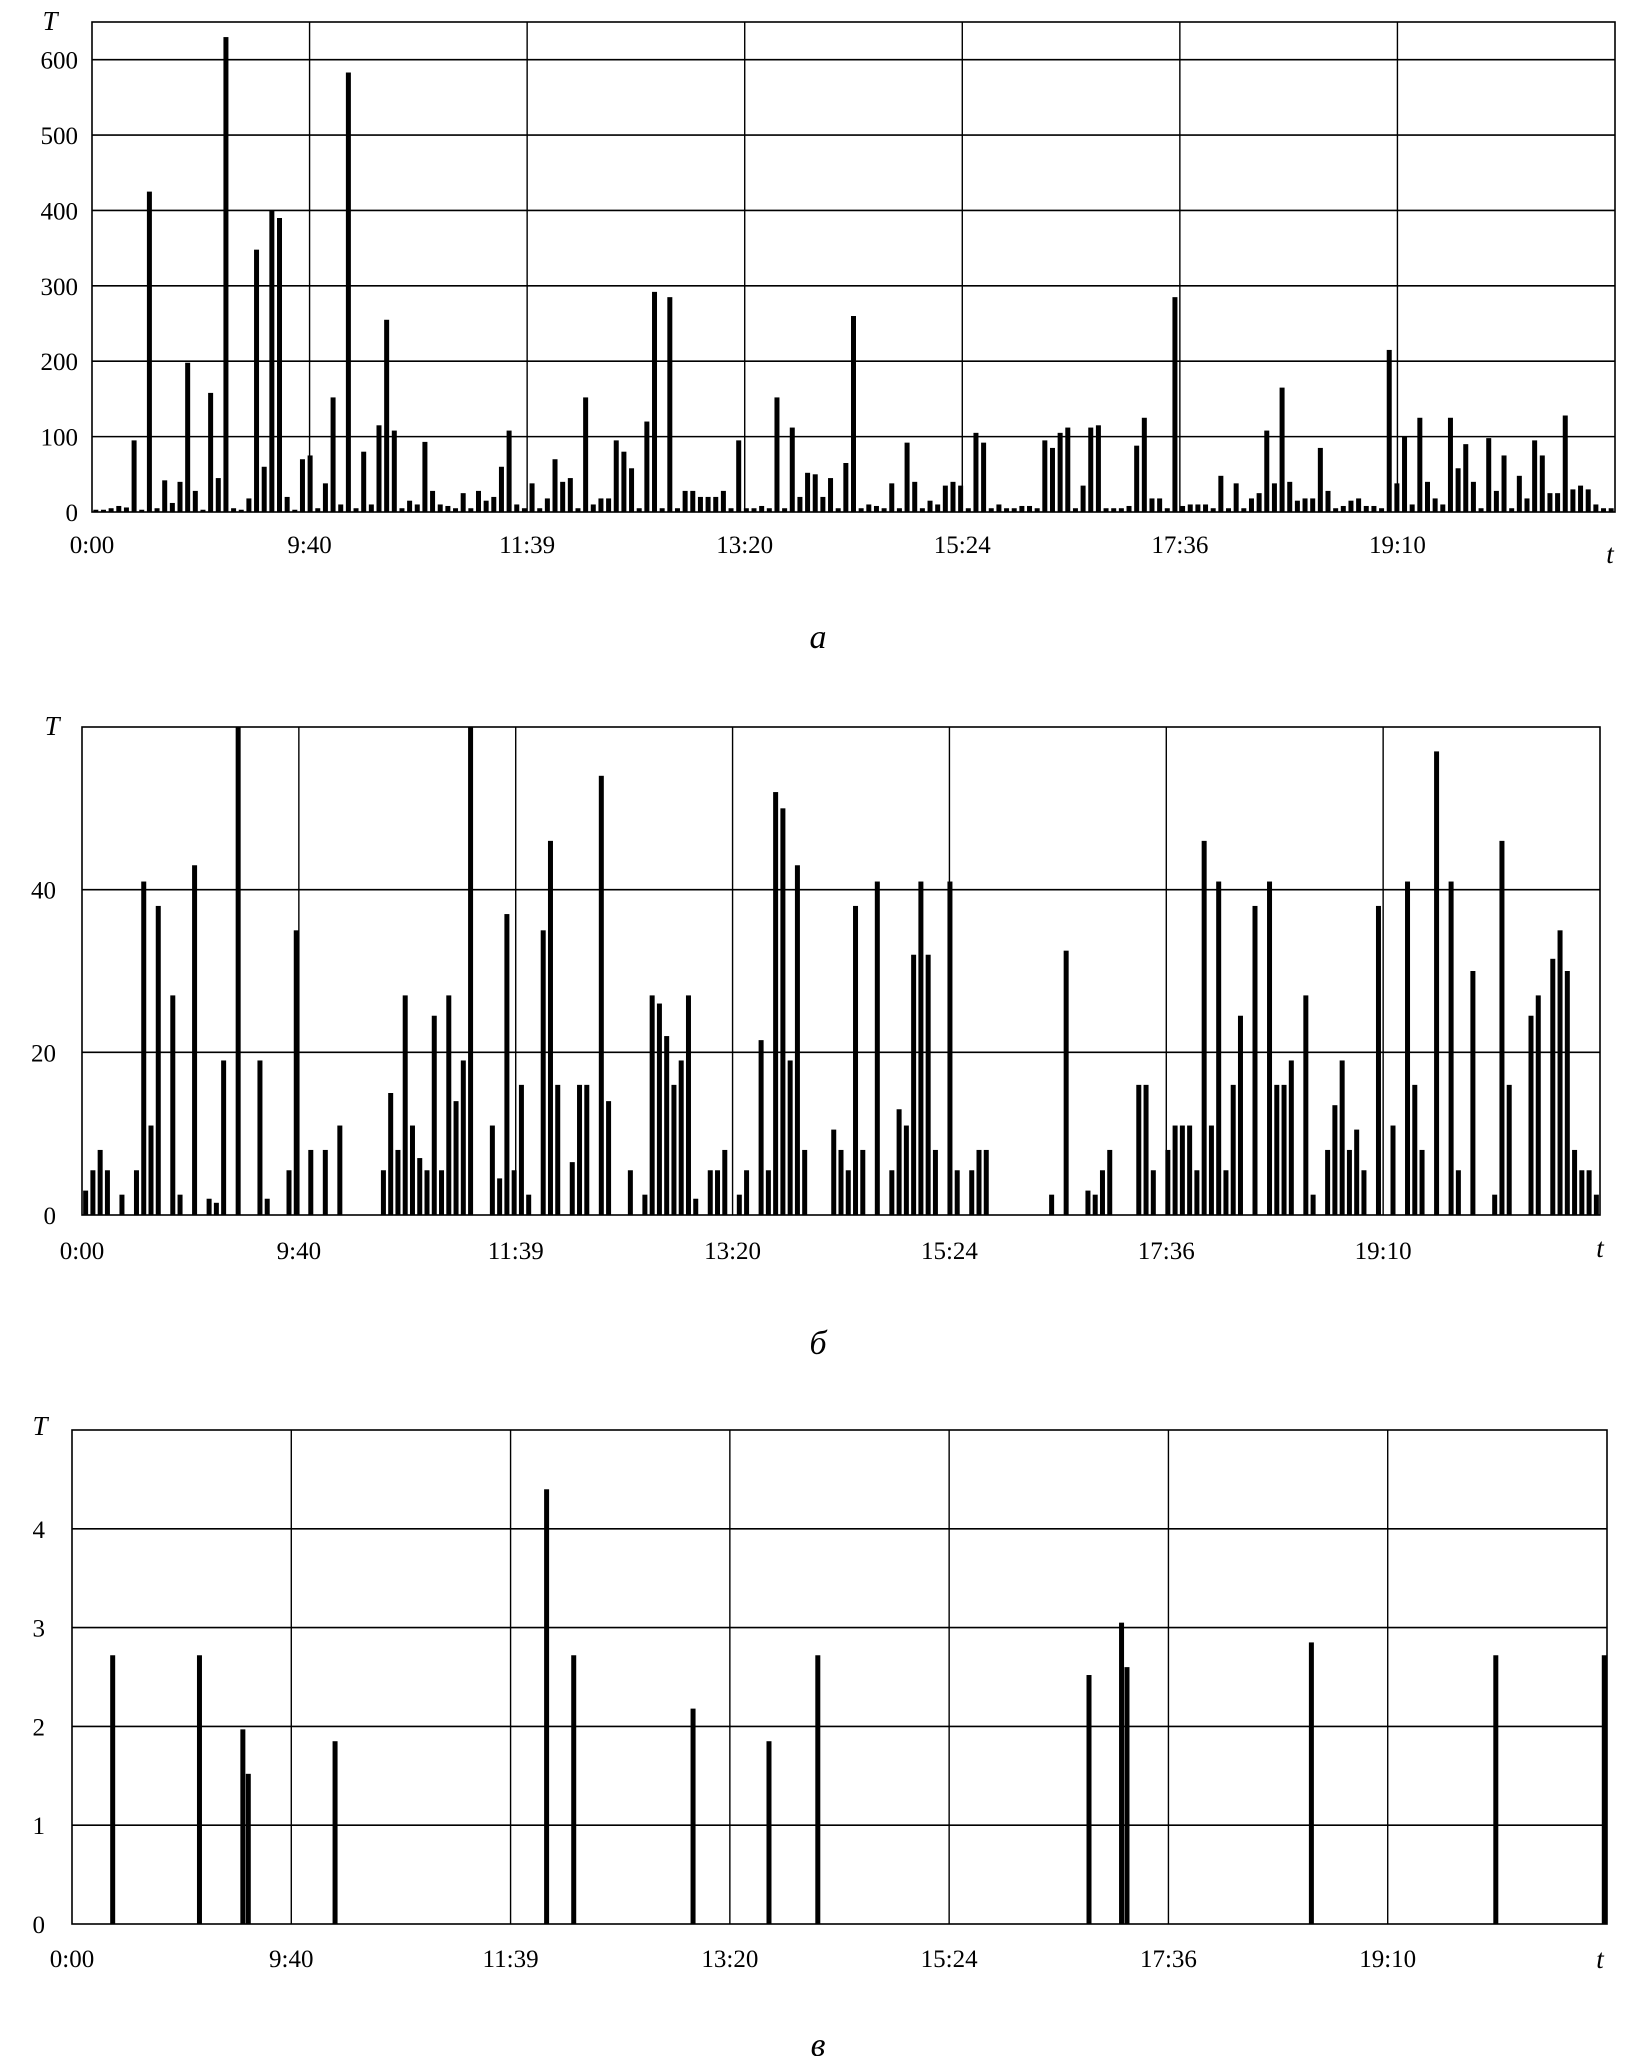 The width and height of the screenshot is (1635, 2056). What do you see at coordinates (1166, 1251) in the screenshot?
I see `x-tick-label: 17:36` at bounding box center [1166, 1251].